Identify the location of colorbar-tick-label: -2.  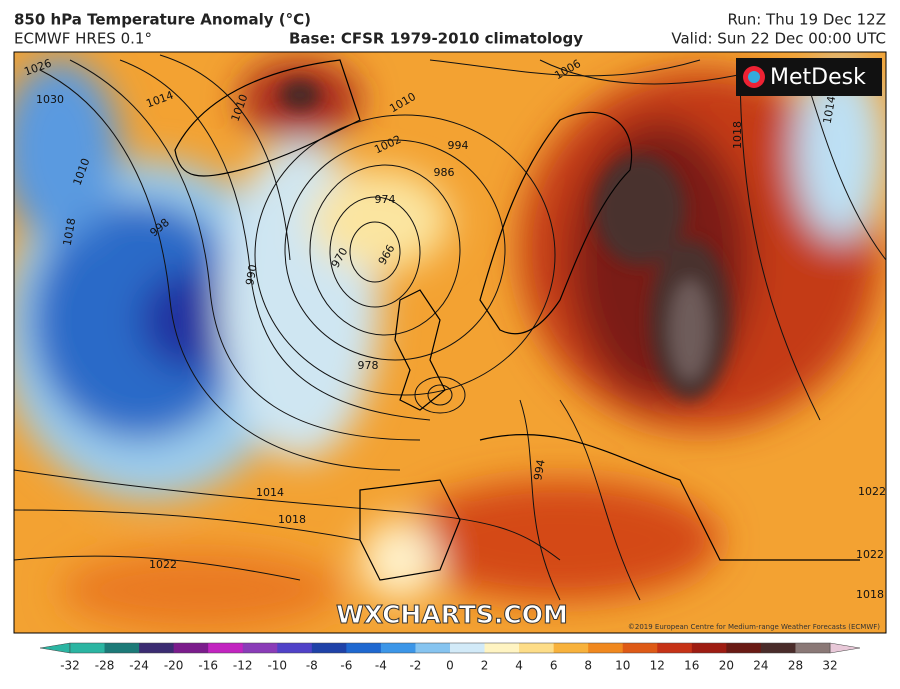
(415, 666).